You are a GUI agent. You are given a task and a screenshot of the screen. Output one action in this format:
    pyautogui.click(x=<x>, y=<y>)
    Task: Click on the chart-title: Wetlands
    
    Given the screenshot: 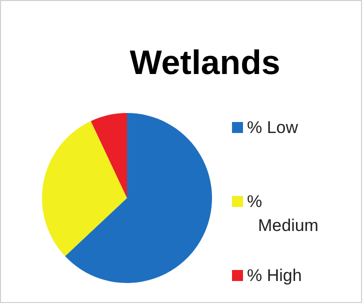 What is the action you would take?
    pyautogui.click(x=205, y=63)
    